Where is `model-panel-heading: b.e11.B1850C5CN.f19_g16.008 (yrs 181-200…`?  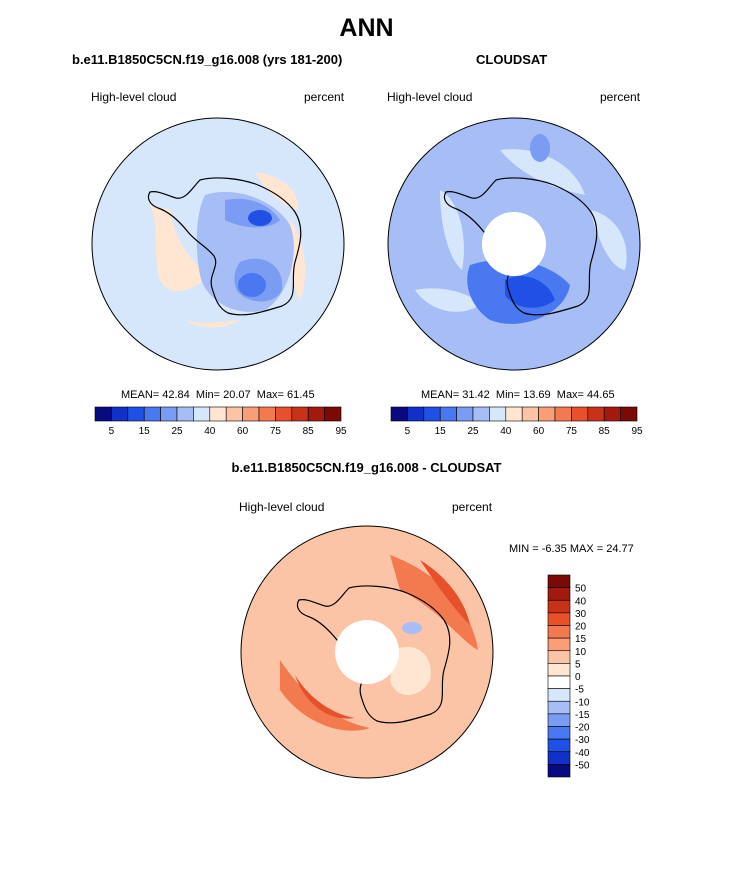
model-panel-heading: b.e11.B1850C5CN.f19_g16.008 (yrs 181-200… is located at coordinates (207, 59).